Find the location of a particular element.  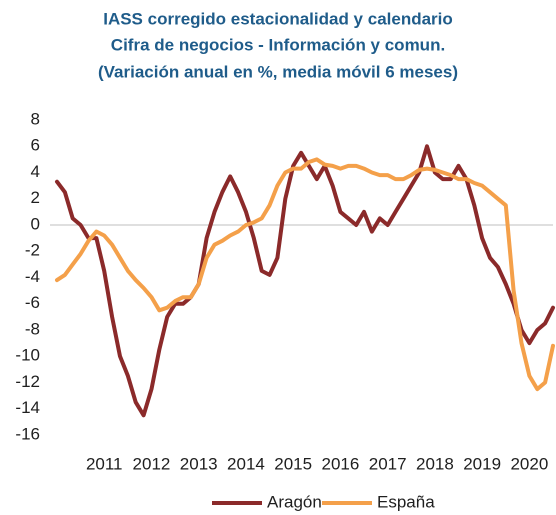

x-tick-label: 2014 is located at coordinates (246, 463).